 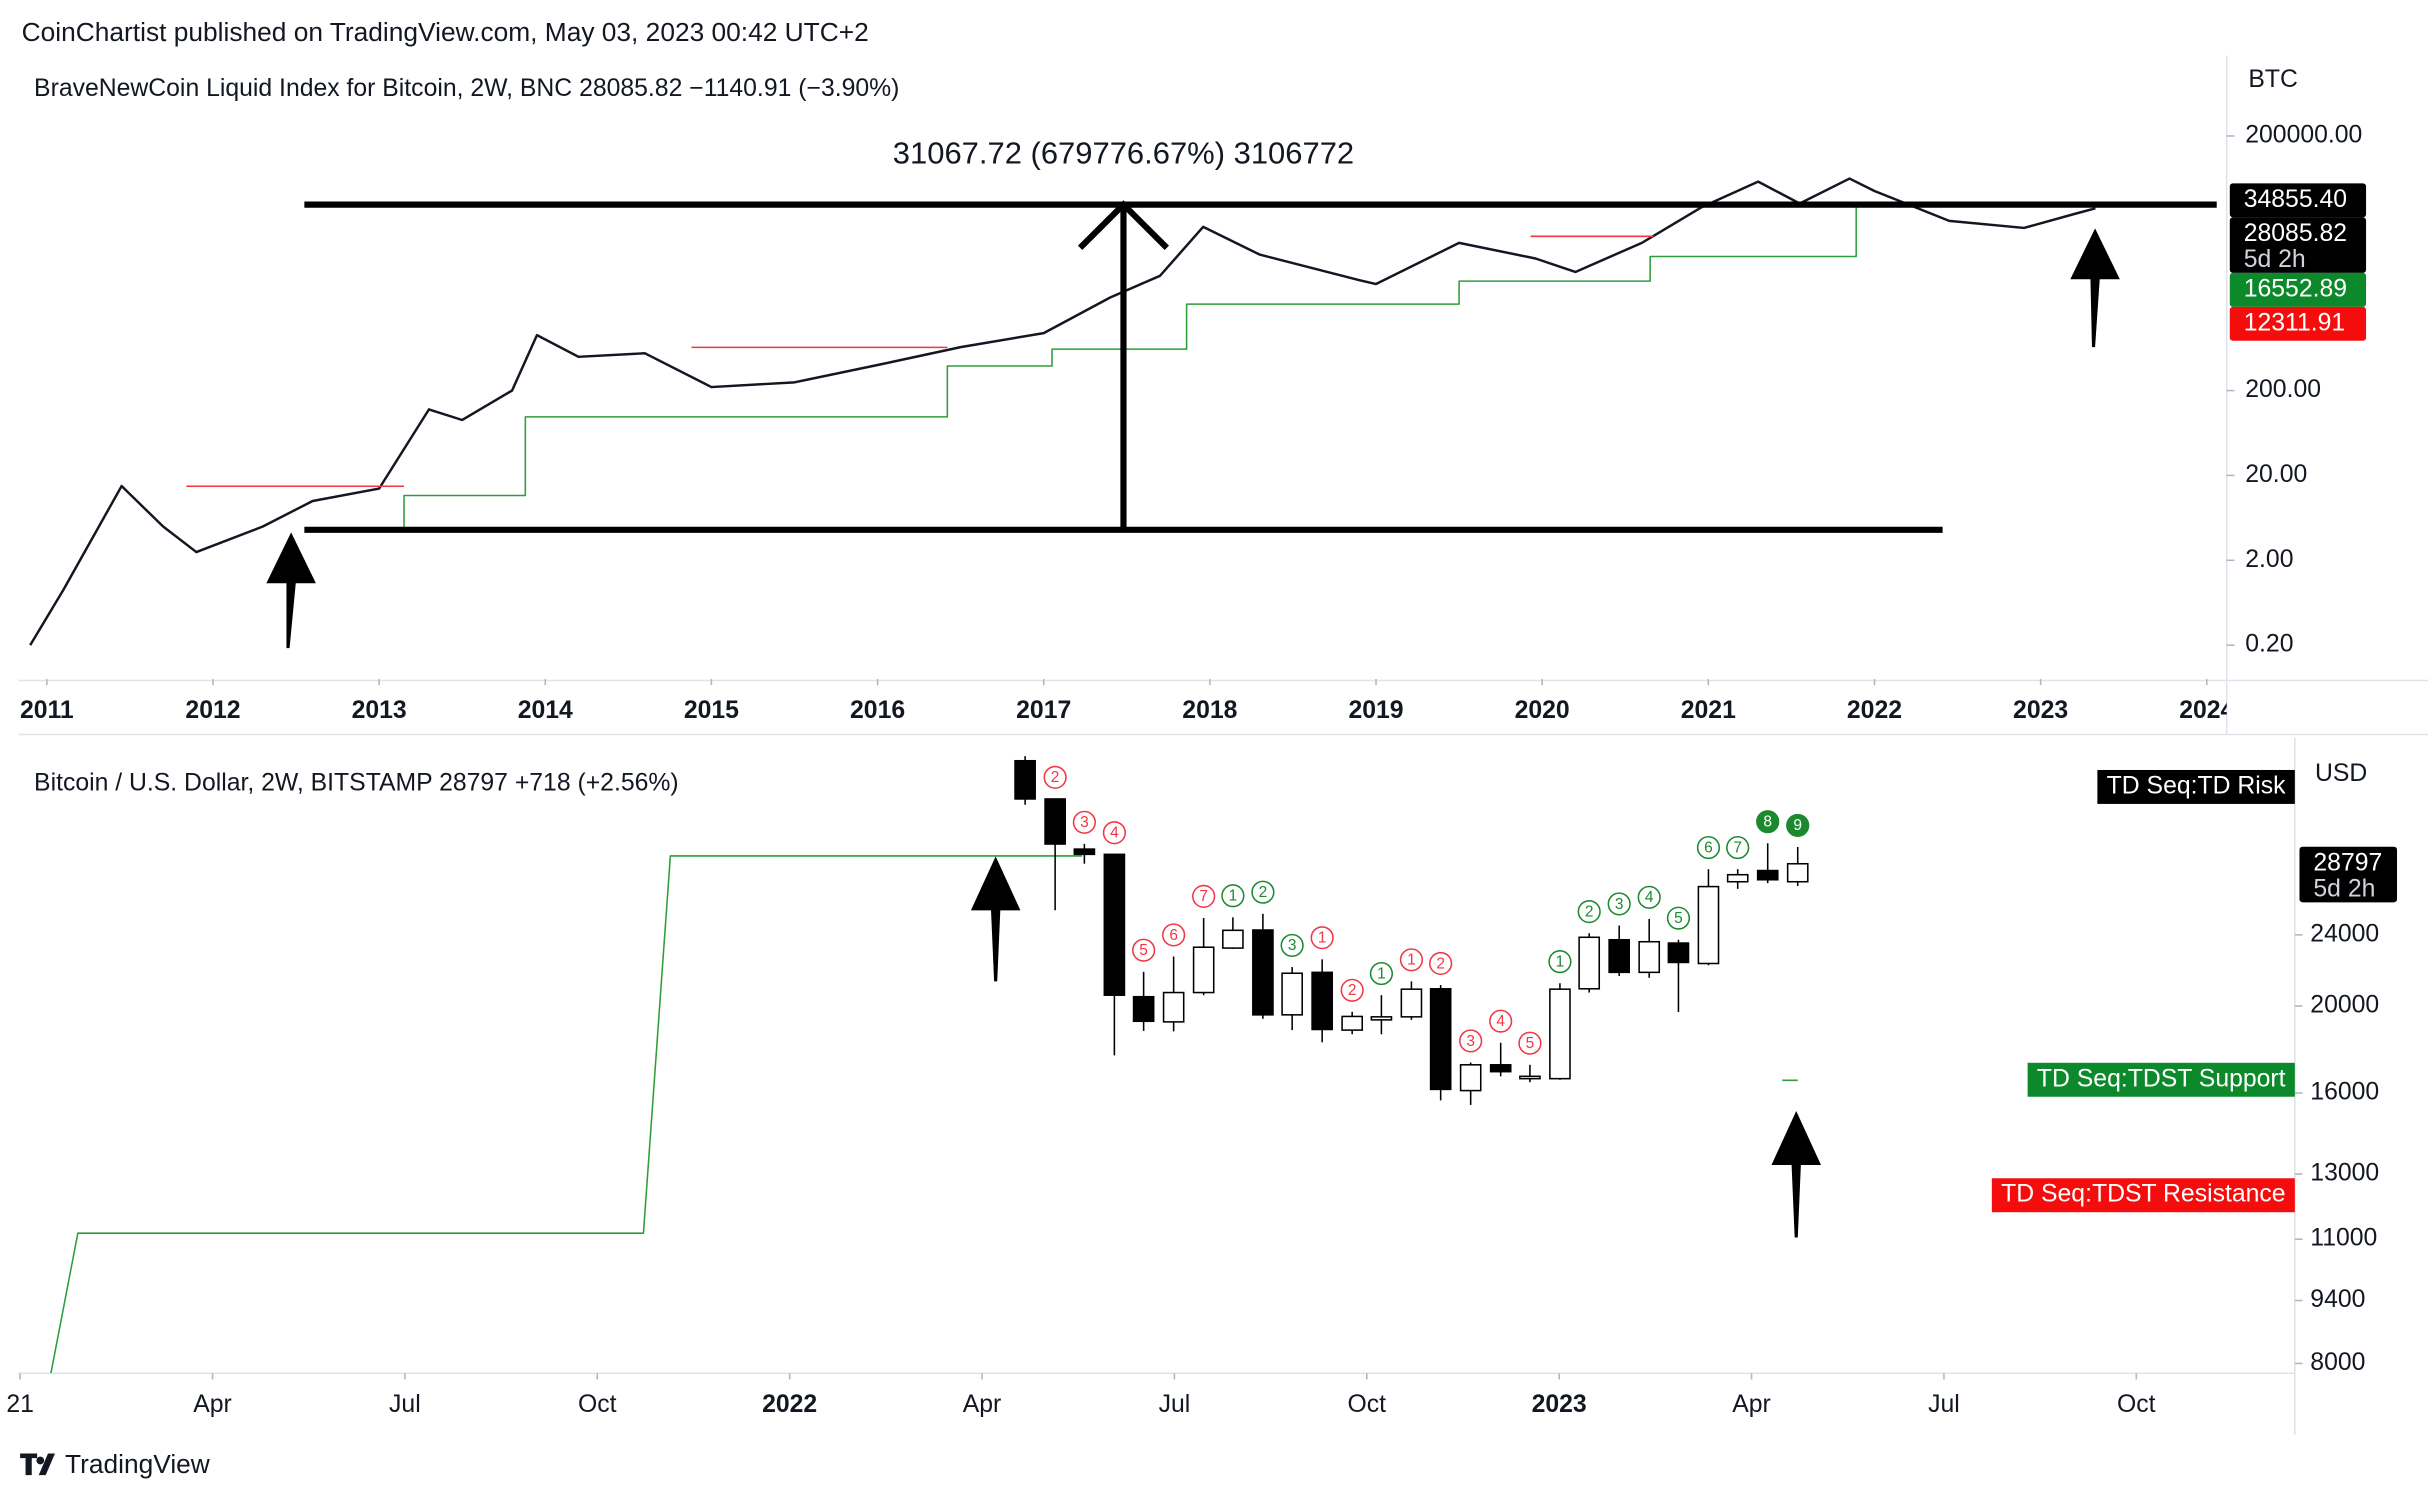 I want to click on series-line, so click(x=920, y=361).